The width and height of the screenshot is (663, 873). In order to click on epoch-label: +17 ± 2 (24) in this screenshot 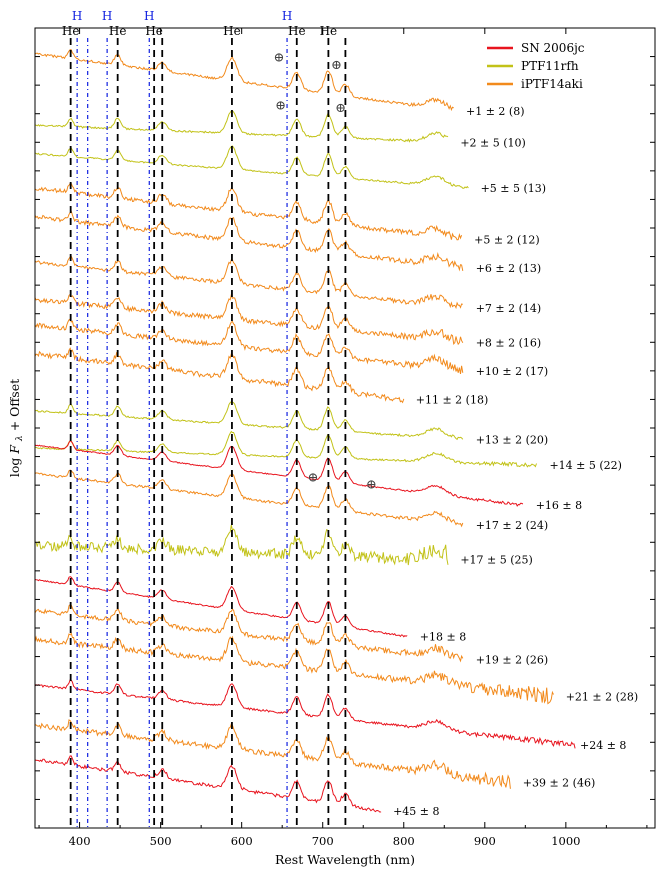, I will do `click(512, 525)`.